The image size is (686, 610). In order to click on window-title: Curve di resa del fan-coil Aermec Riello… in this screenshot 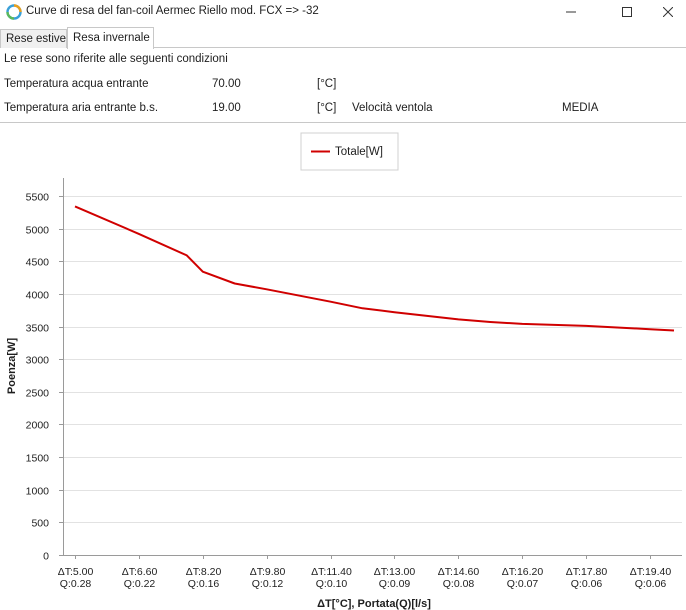, I will do `click(172, 11)`.